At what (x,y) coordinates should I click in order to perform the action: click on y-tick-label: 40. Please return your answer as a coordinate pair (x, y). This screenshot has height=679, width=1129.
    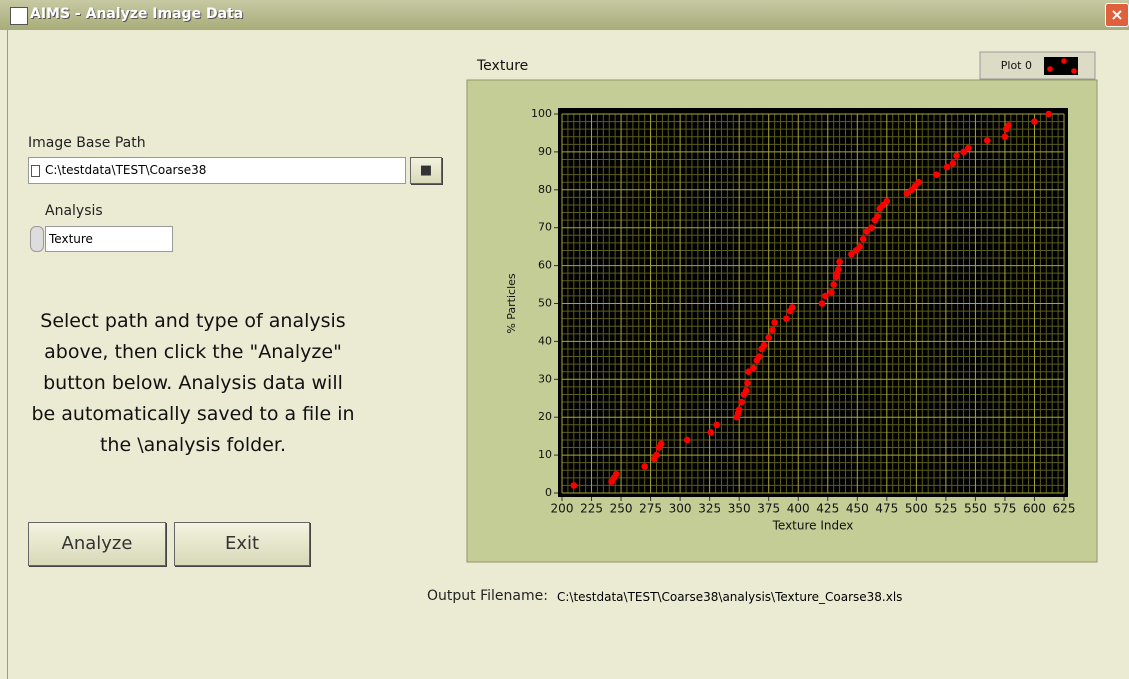
    Looking at the image, I should click on (545, 340).